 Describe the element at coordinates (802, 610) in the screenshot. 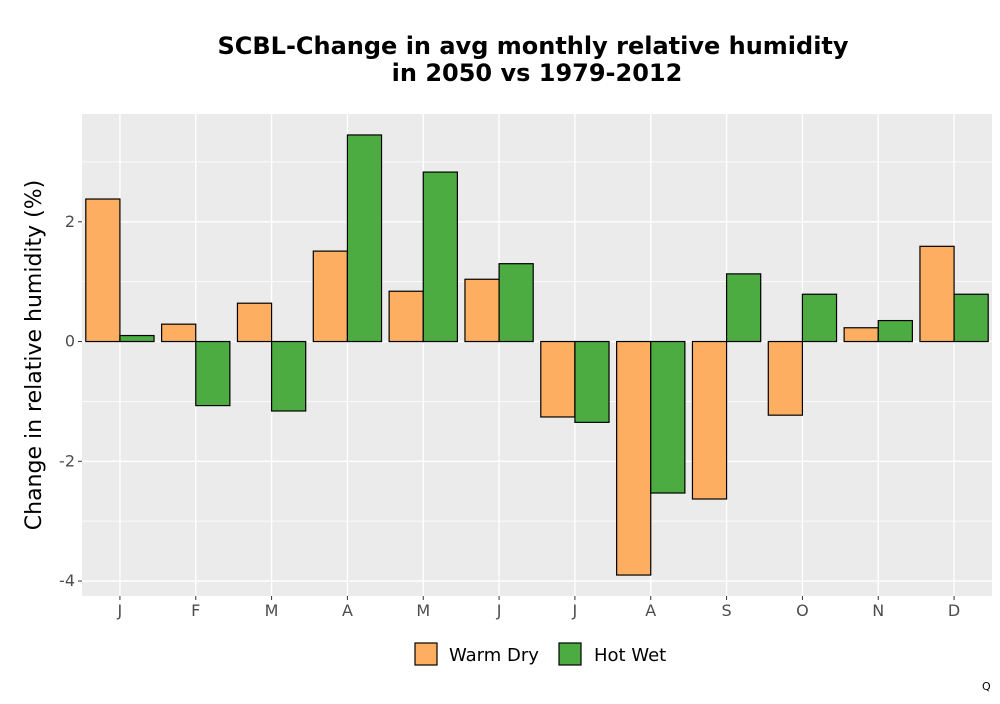

I see `x-tick-label: O` at that location.